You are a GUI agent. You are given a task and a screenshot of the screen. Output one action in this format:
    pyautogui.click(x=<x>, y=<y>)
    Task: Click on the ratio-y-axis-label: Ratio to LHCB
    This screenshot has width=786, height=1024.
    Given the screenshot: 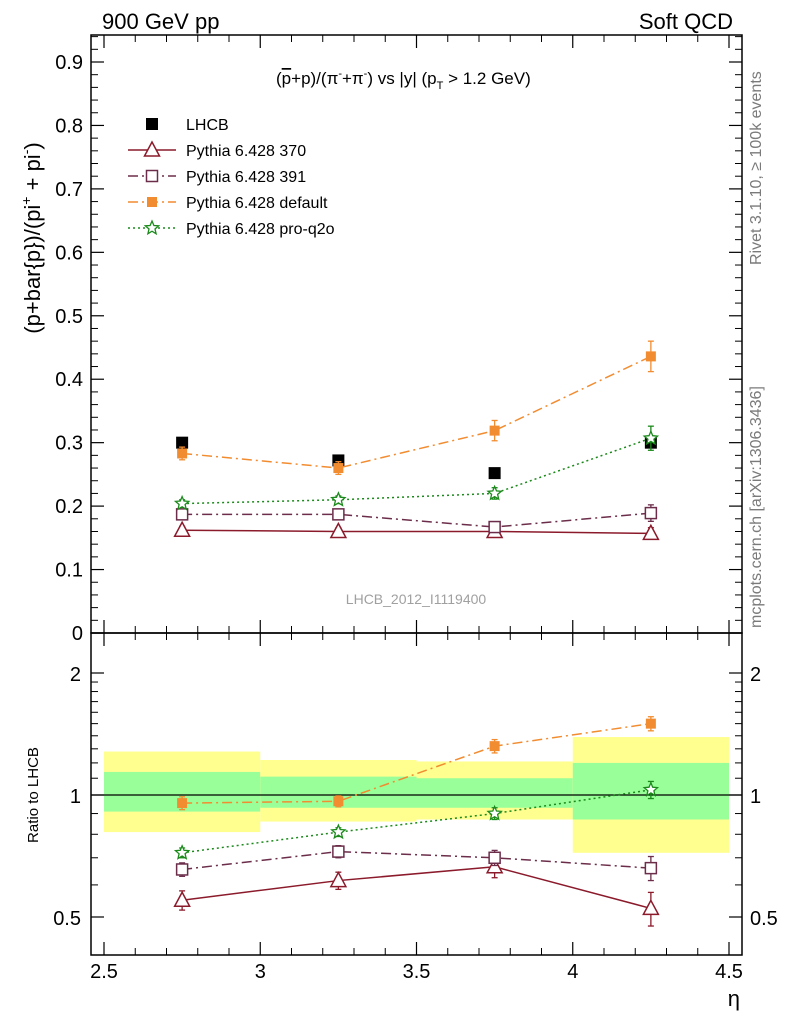 What is the action you would take?
    pyautogui.click(x=33, y=795)
    